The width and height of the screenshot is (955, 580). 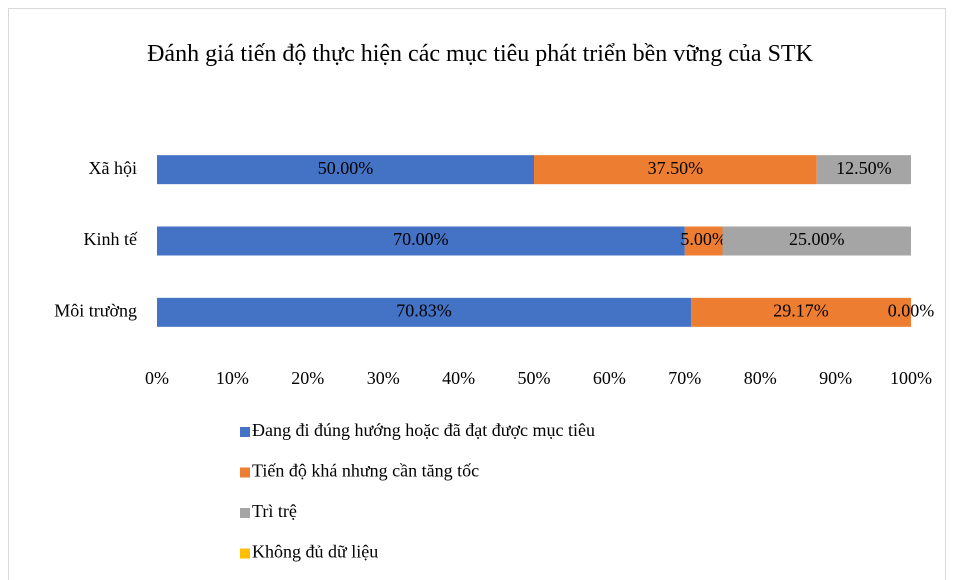 I want to click on y-tick-label: Kinh tế, so click(x=111, y=239).